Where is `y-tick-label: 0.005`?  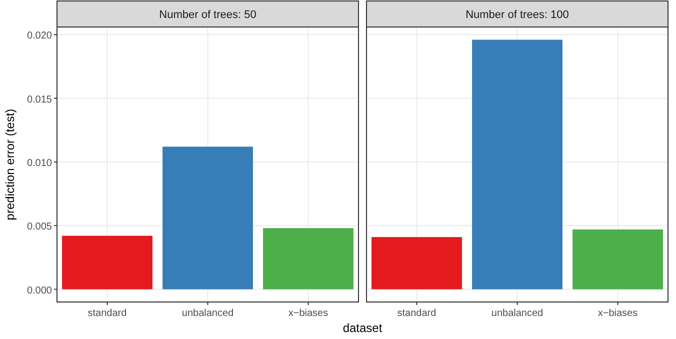
y-tick-label: 0.005 is located at coordinates (39, 227).